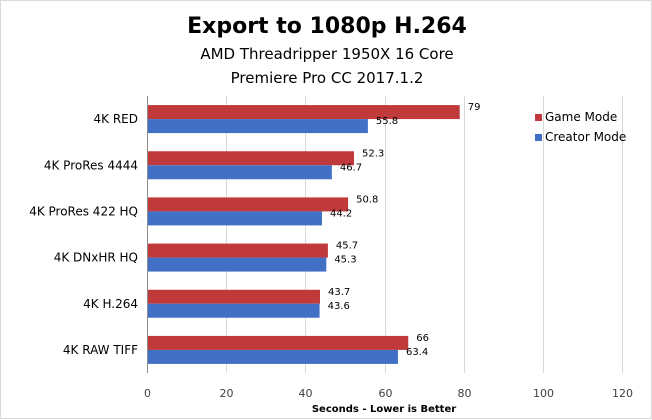 The image size is (652, 420). I want to click on x-tick-label: 100, so click(543, 393).